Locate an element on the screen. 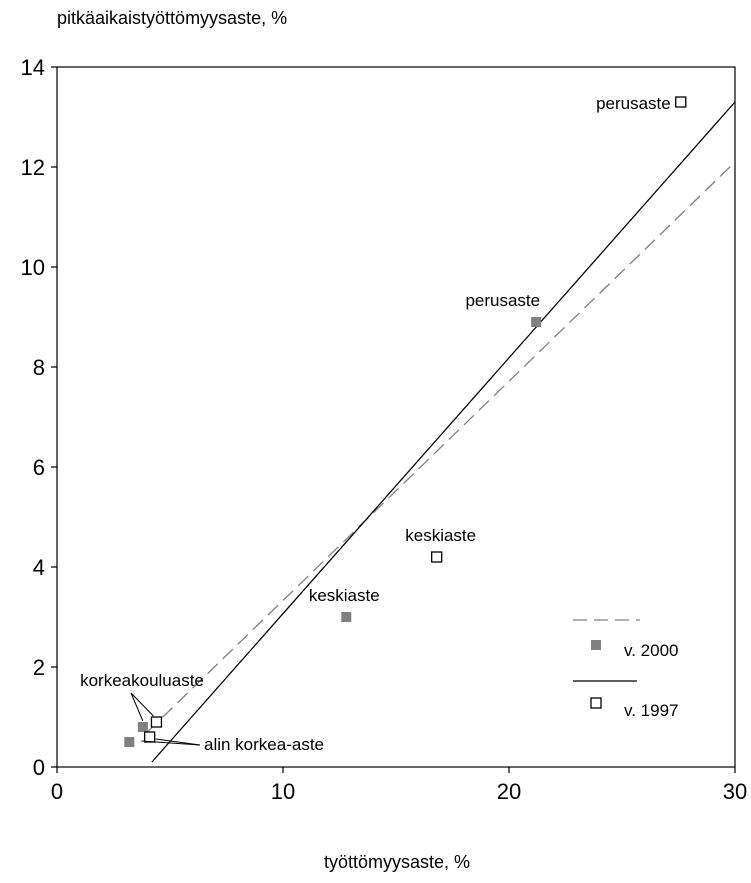 The width and height of the screenshot is (751, 883). y-tick-label: 12 is located at coordinates (33, 167).